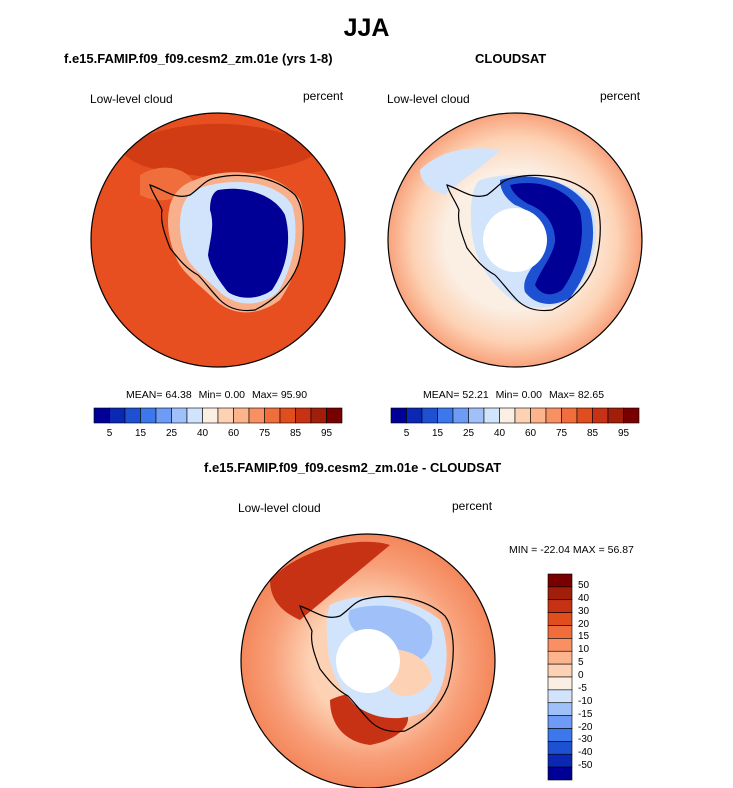 This screenshot has height=788, width=733. I want to click on model-colorbar, so click(218, 415).